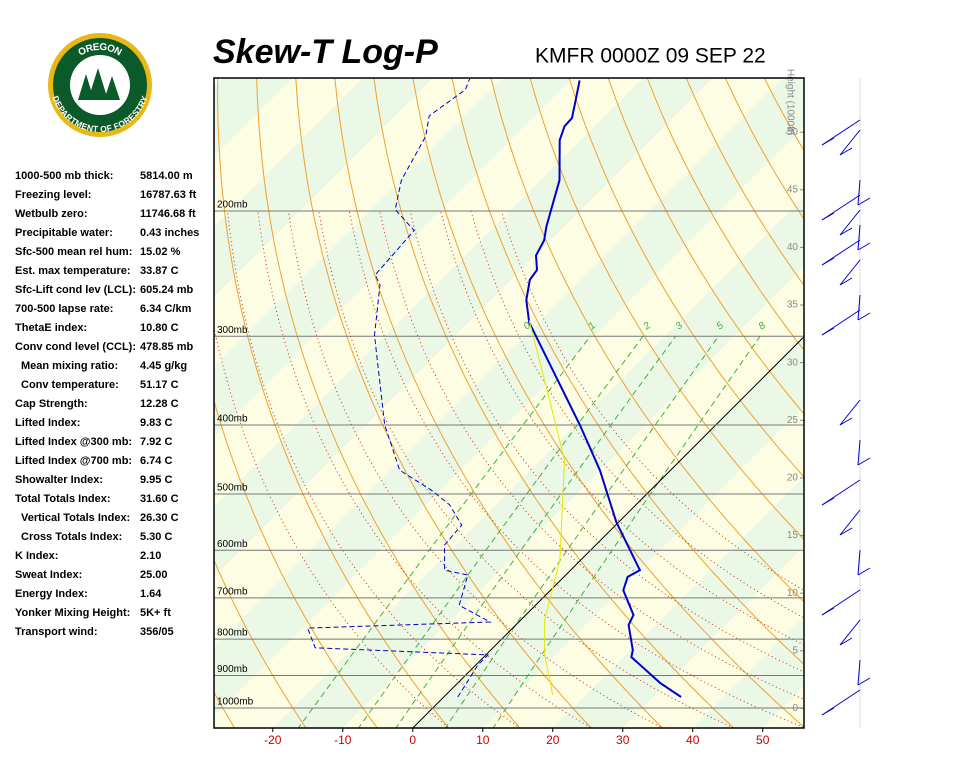  I want to click on stat-value: 33.87 C, so click(159, 271).